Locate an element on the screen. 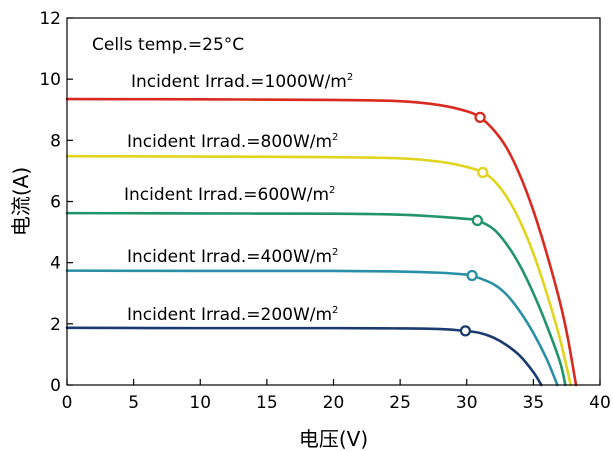  temperature-annotation: Cells temp.=25°C is located at coordinates (168, 45).